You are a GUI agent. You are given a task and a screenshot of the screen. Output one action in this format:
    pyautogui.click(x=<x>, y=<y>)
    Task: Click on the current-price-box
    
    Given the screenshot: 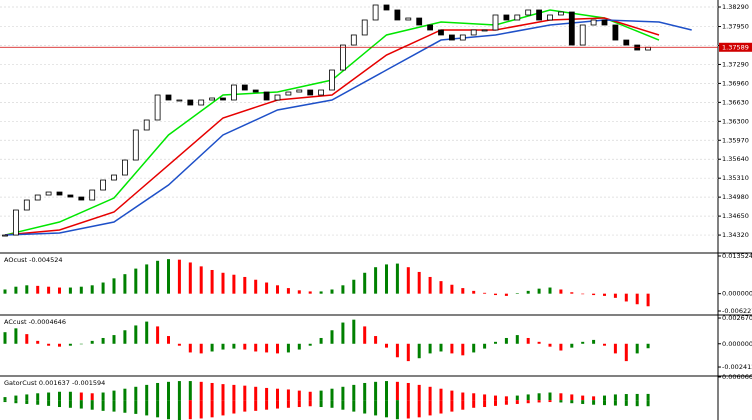 What is the action you would take?
    pyautogui.click(x=735, y=47)
    